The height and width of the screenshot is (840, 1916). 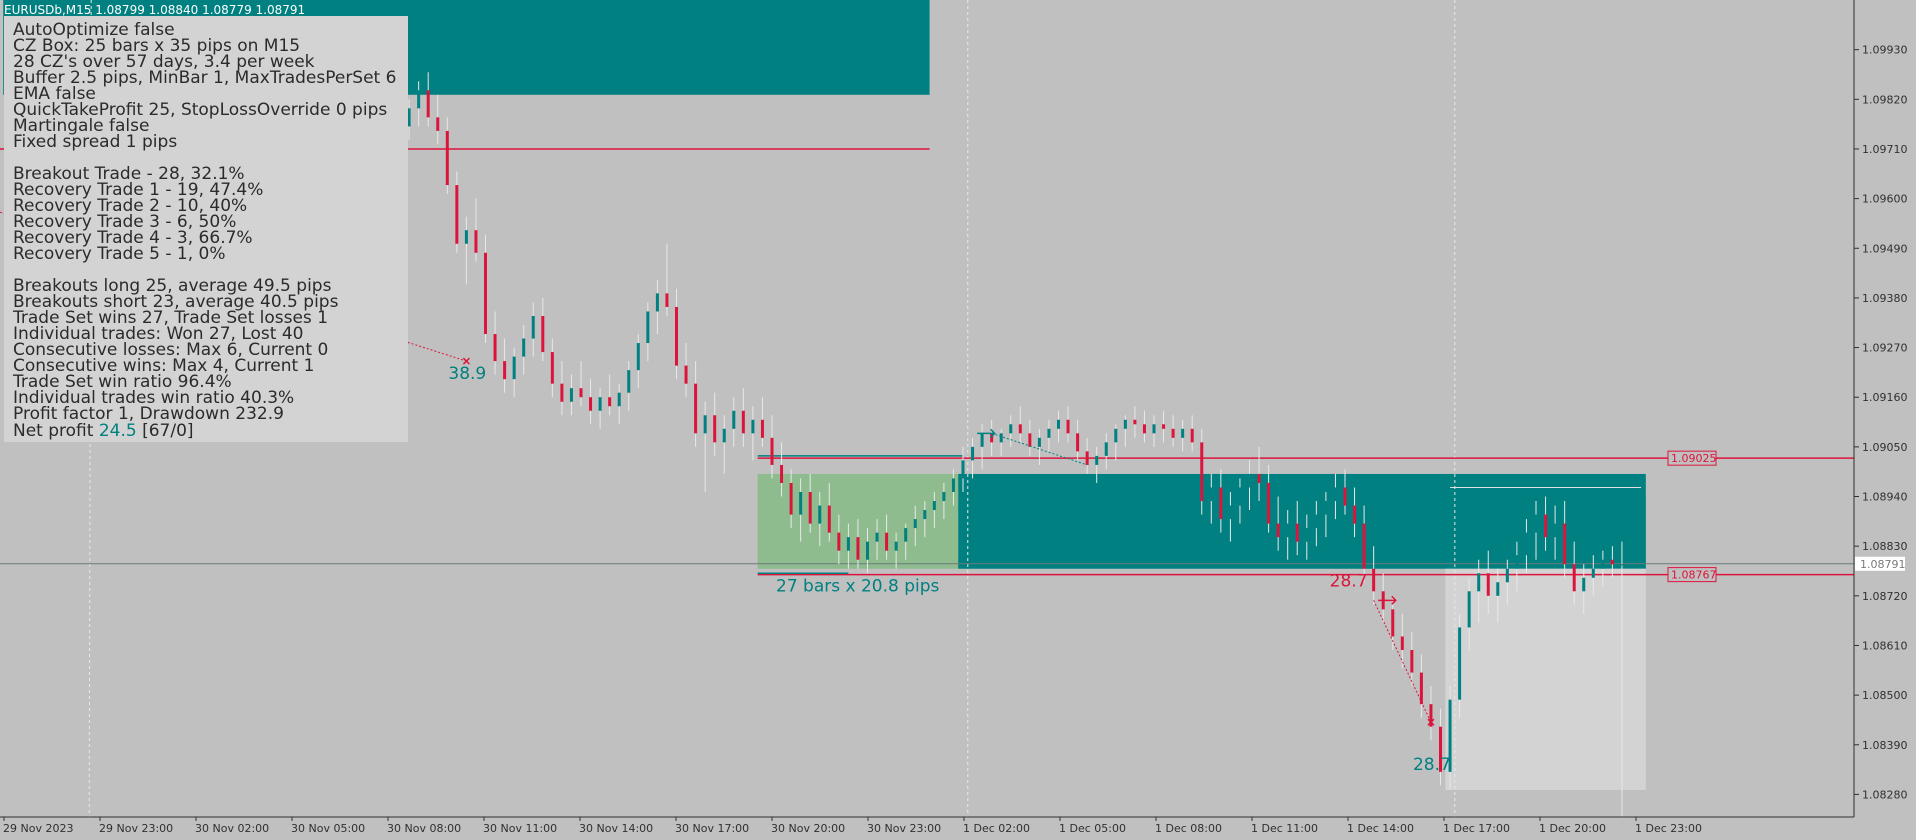 What do you see at coordinates (129, 174) in the screenshot?
I see `info-panel-line: Breakout Trade - 28, 32.1%` at bounding box center [129, 174].